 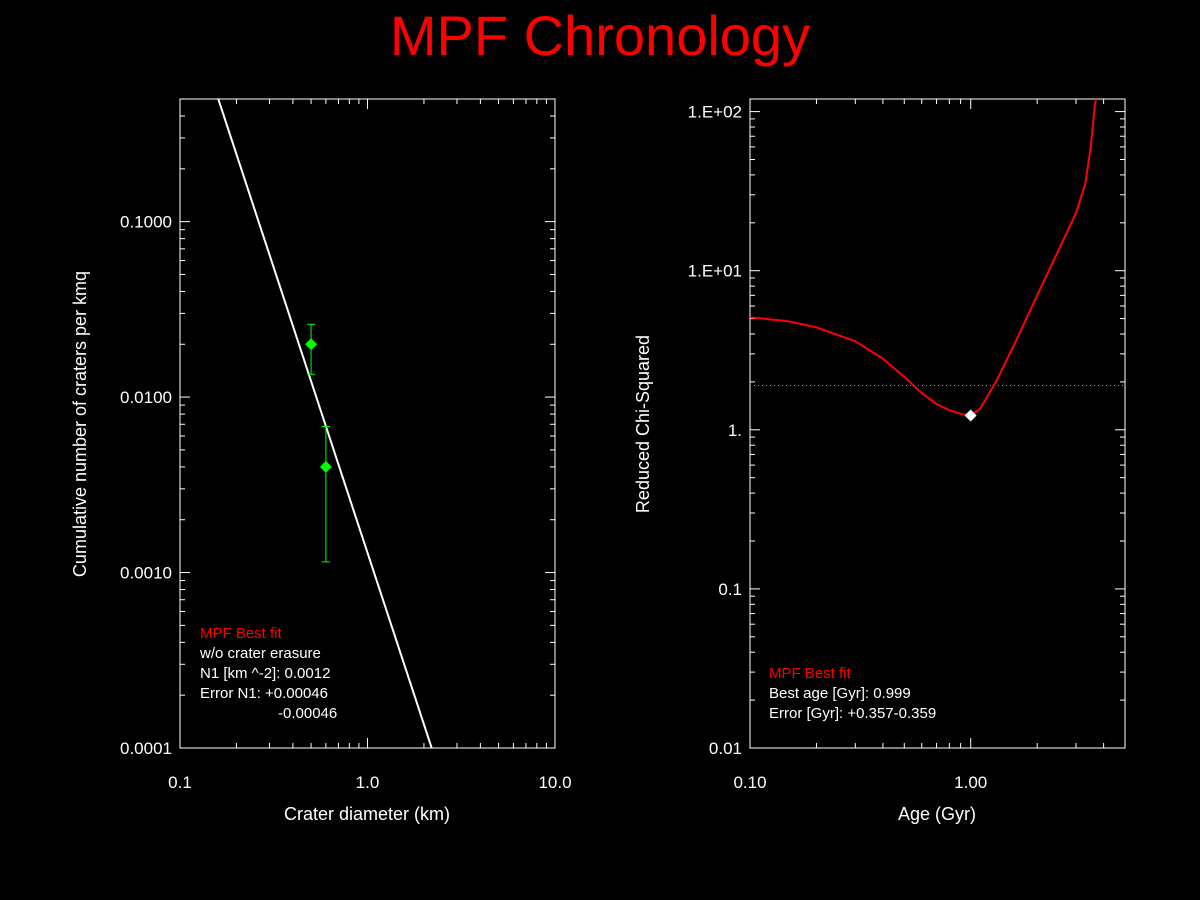 What do you see at coordinates (554, 782) in the screenshot?
I see `x-tick-label: 10.0` at bounding box center [554, 782].